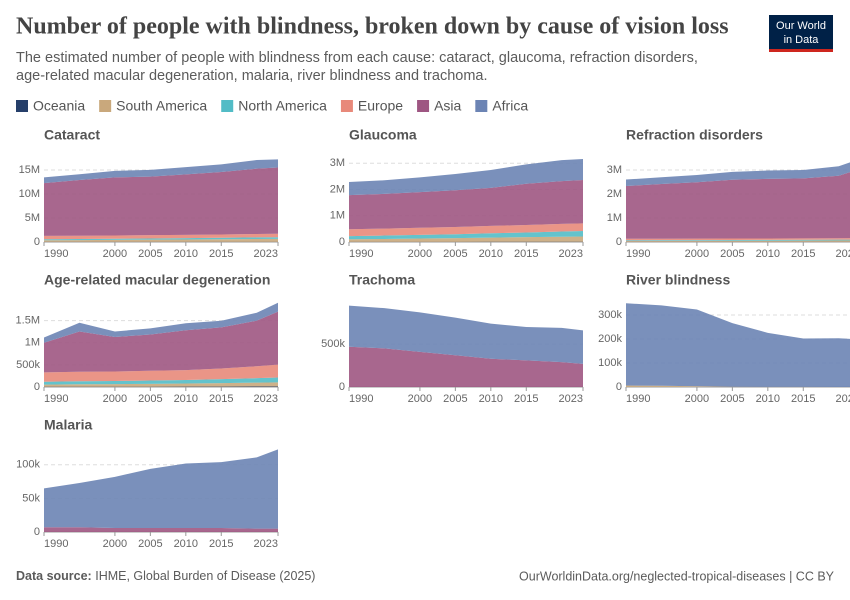  Describe the element at coordinates (383, 135) in the screenshot. I see `panel-title: Glaucoma` at that location.